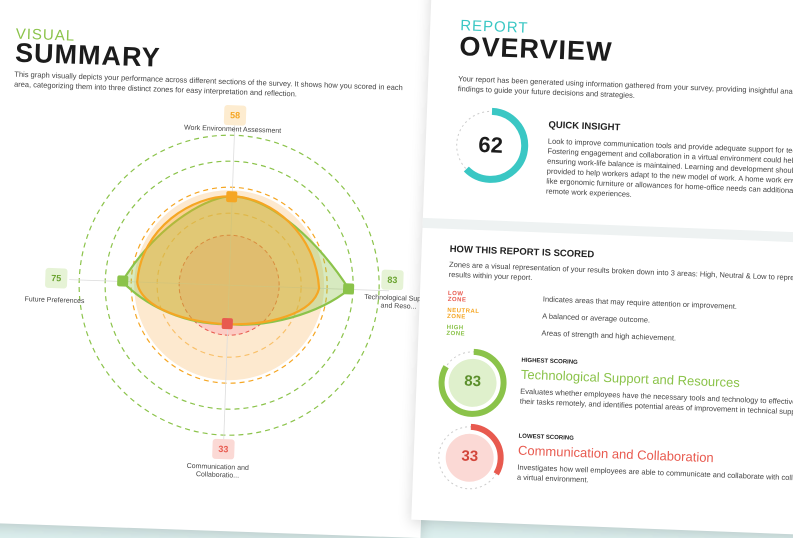 Image resolution: width=793 pixels, height=538 pixels. I want to click on highest-score-value: 83, so click(472, 381).